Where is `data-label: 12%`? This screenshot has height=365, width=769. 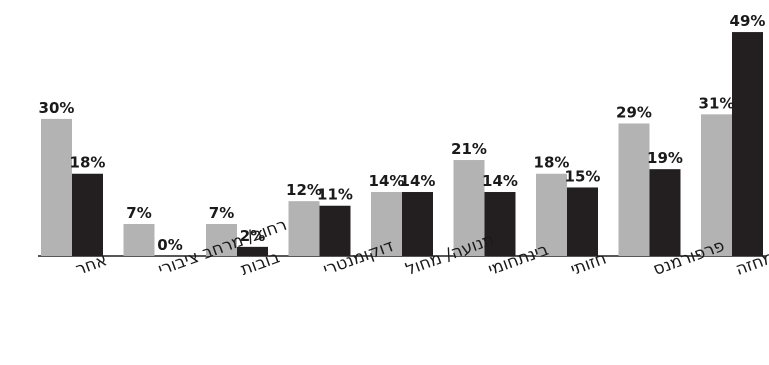 data-label: 12% is located at coordinates (304, 190).